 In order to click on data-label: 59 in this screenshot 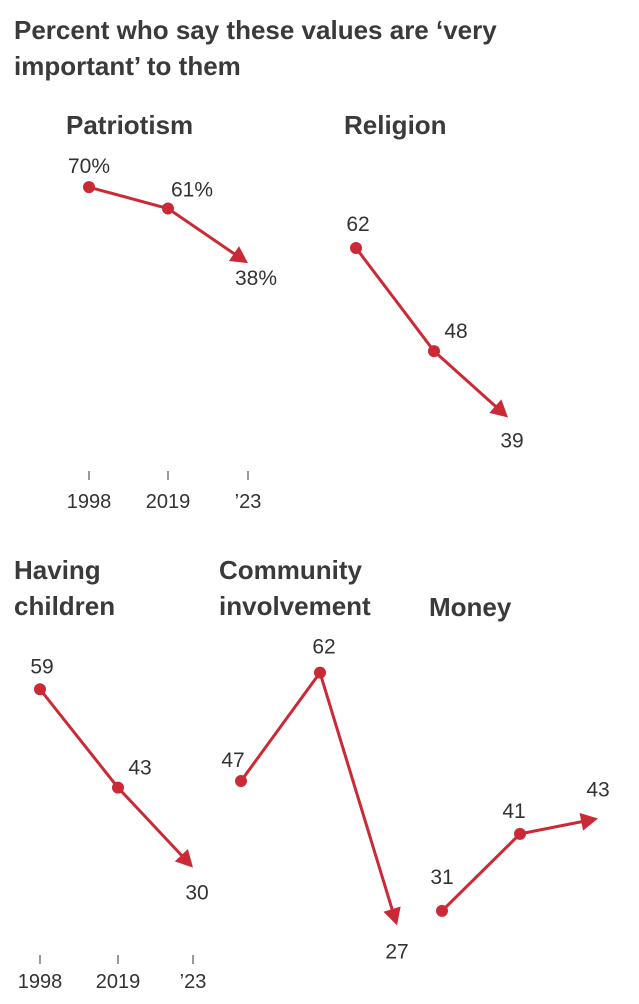, I will do `click(41, 666)`.